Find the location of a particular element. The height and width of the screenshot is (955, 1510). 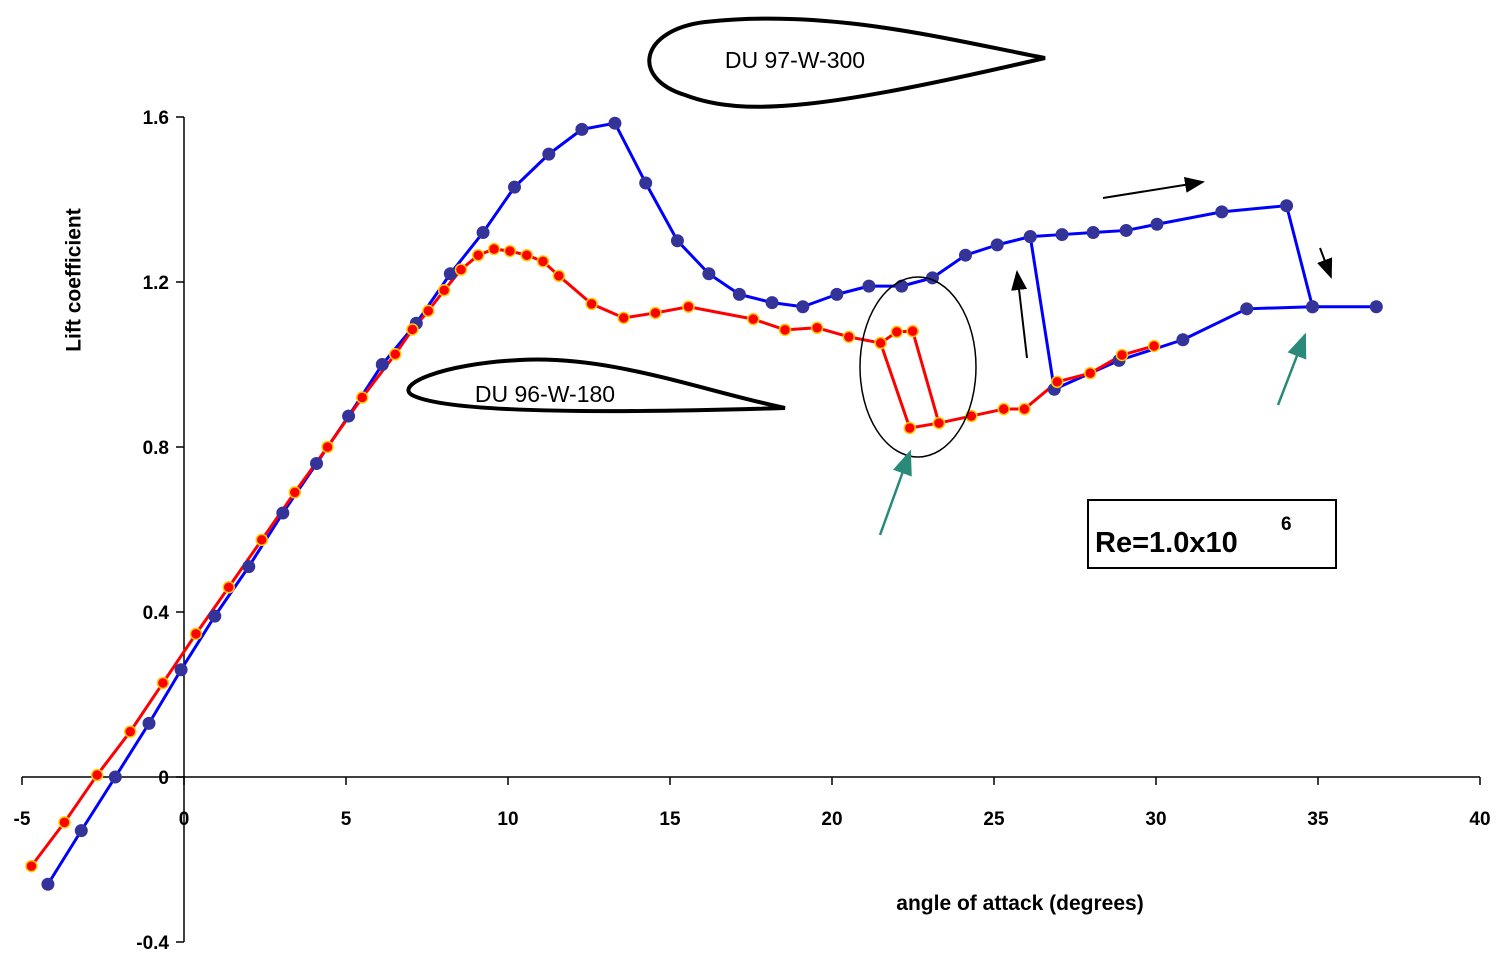

annotation-box is located at coordinates (1212, 534).